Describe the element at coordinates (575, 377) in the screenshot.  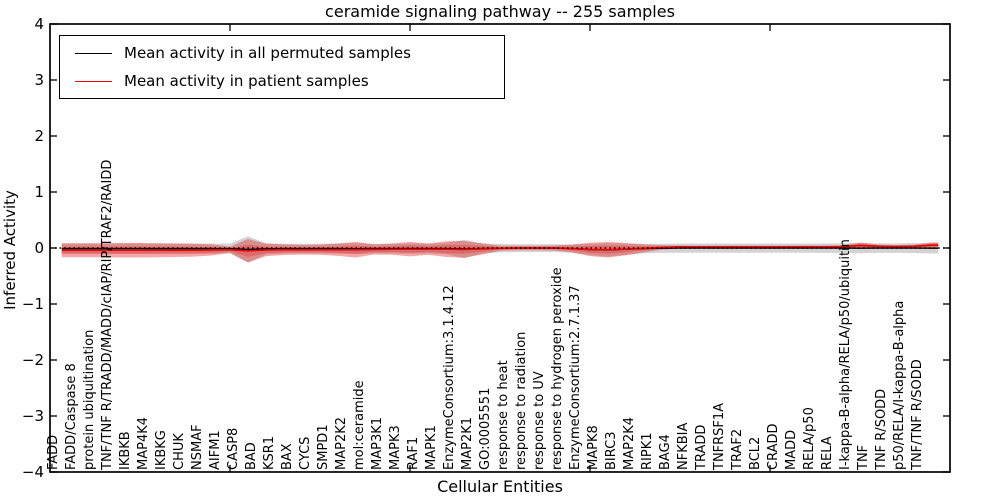
I see `x-entity-label: EnzymeConsortium:2.7.1.37` at that location.